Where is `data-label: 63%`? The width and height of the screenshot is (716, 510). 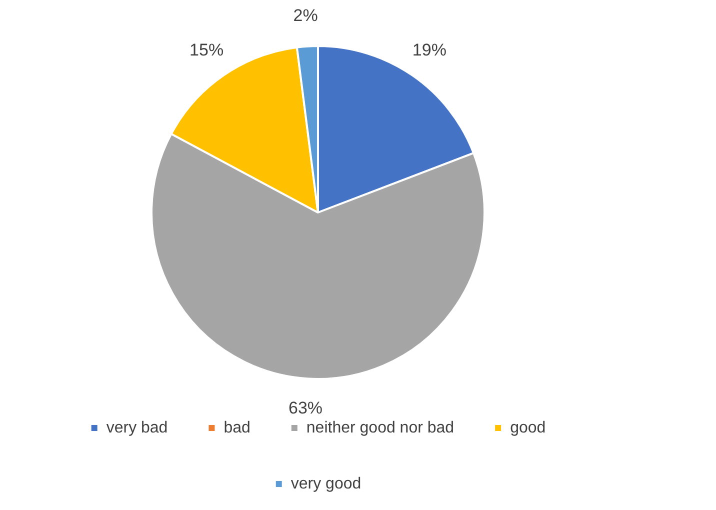 data-label: 63% is located at coordinates (305, 408).